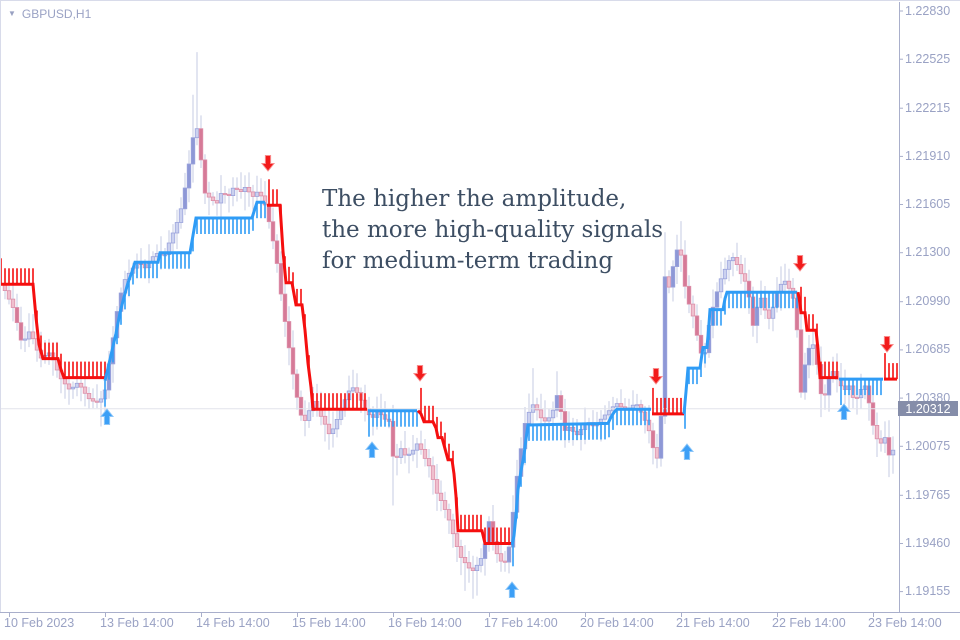  I want to click on price-tick-label: 1.19765, so click(928, 494).